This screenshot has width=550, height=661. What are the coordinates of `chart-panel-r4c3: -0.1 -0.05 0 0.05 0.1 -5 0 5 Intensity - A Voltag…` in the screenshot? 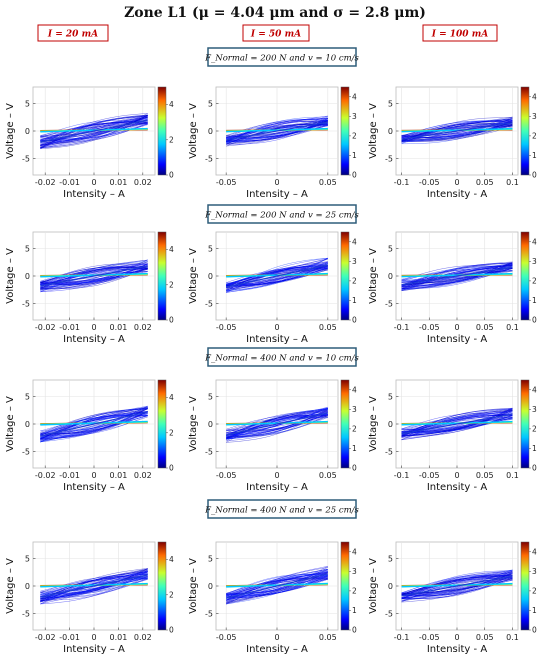 It's located at (452, 598).